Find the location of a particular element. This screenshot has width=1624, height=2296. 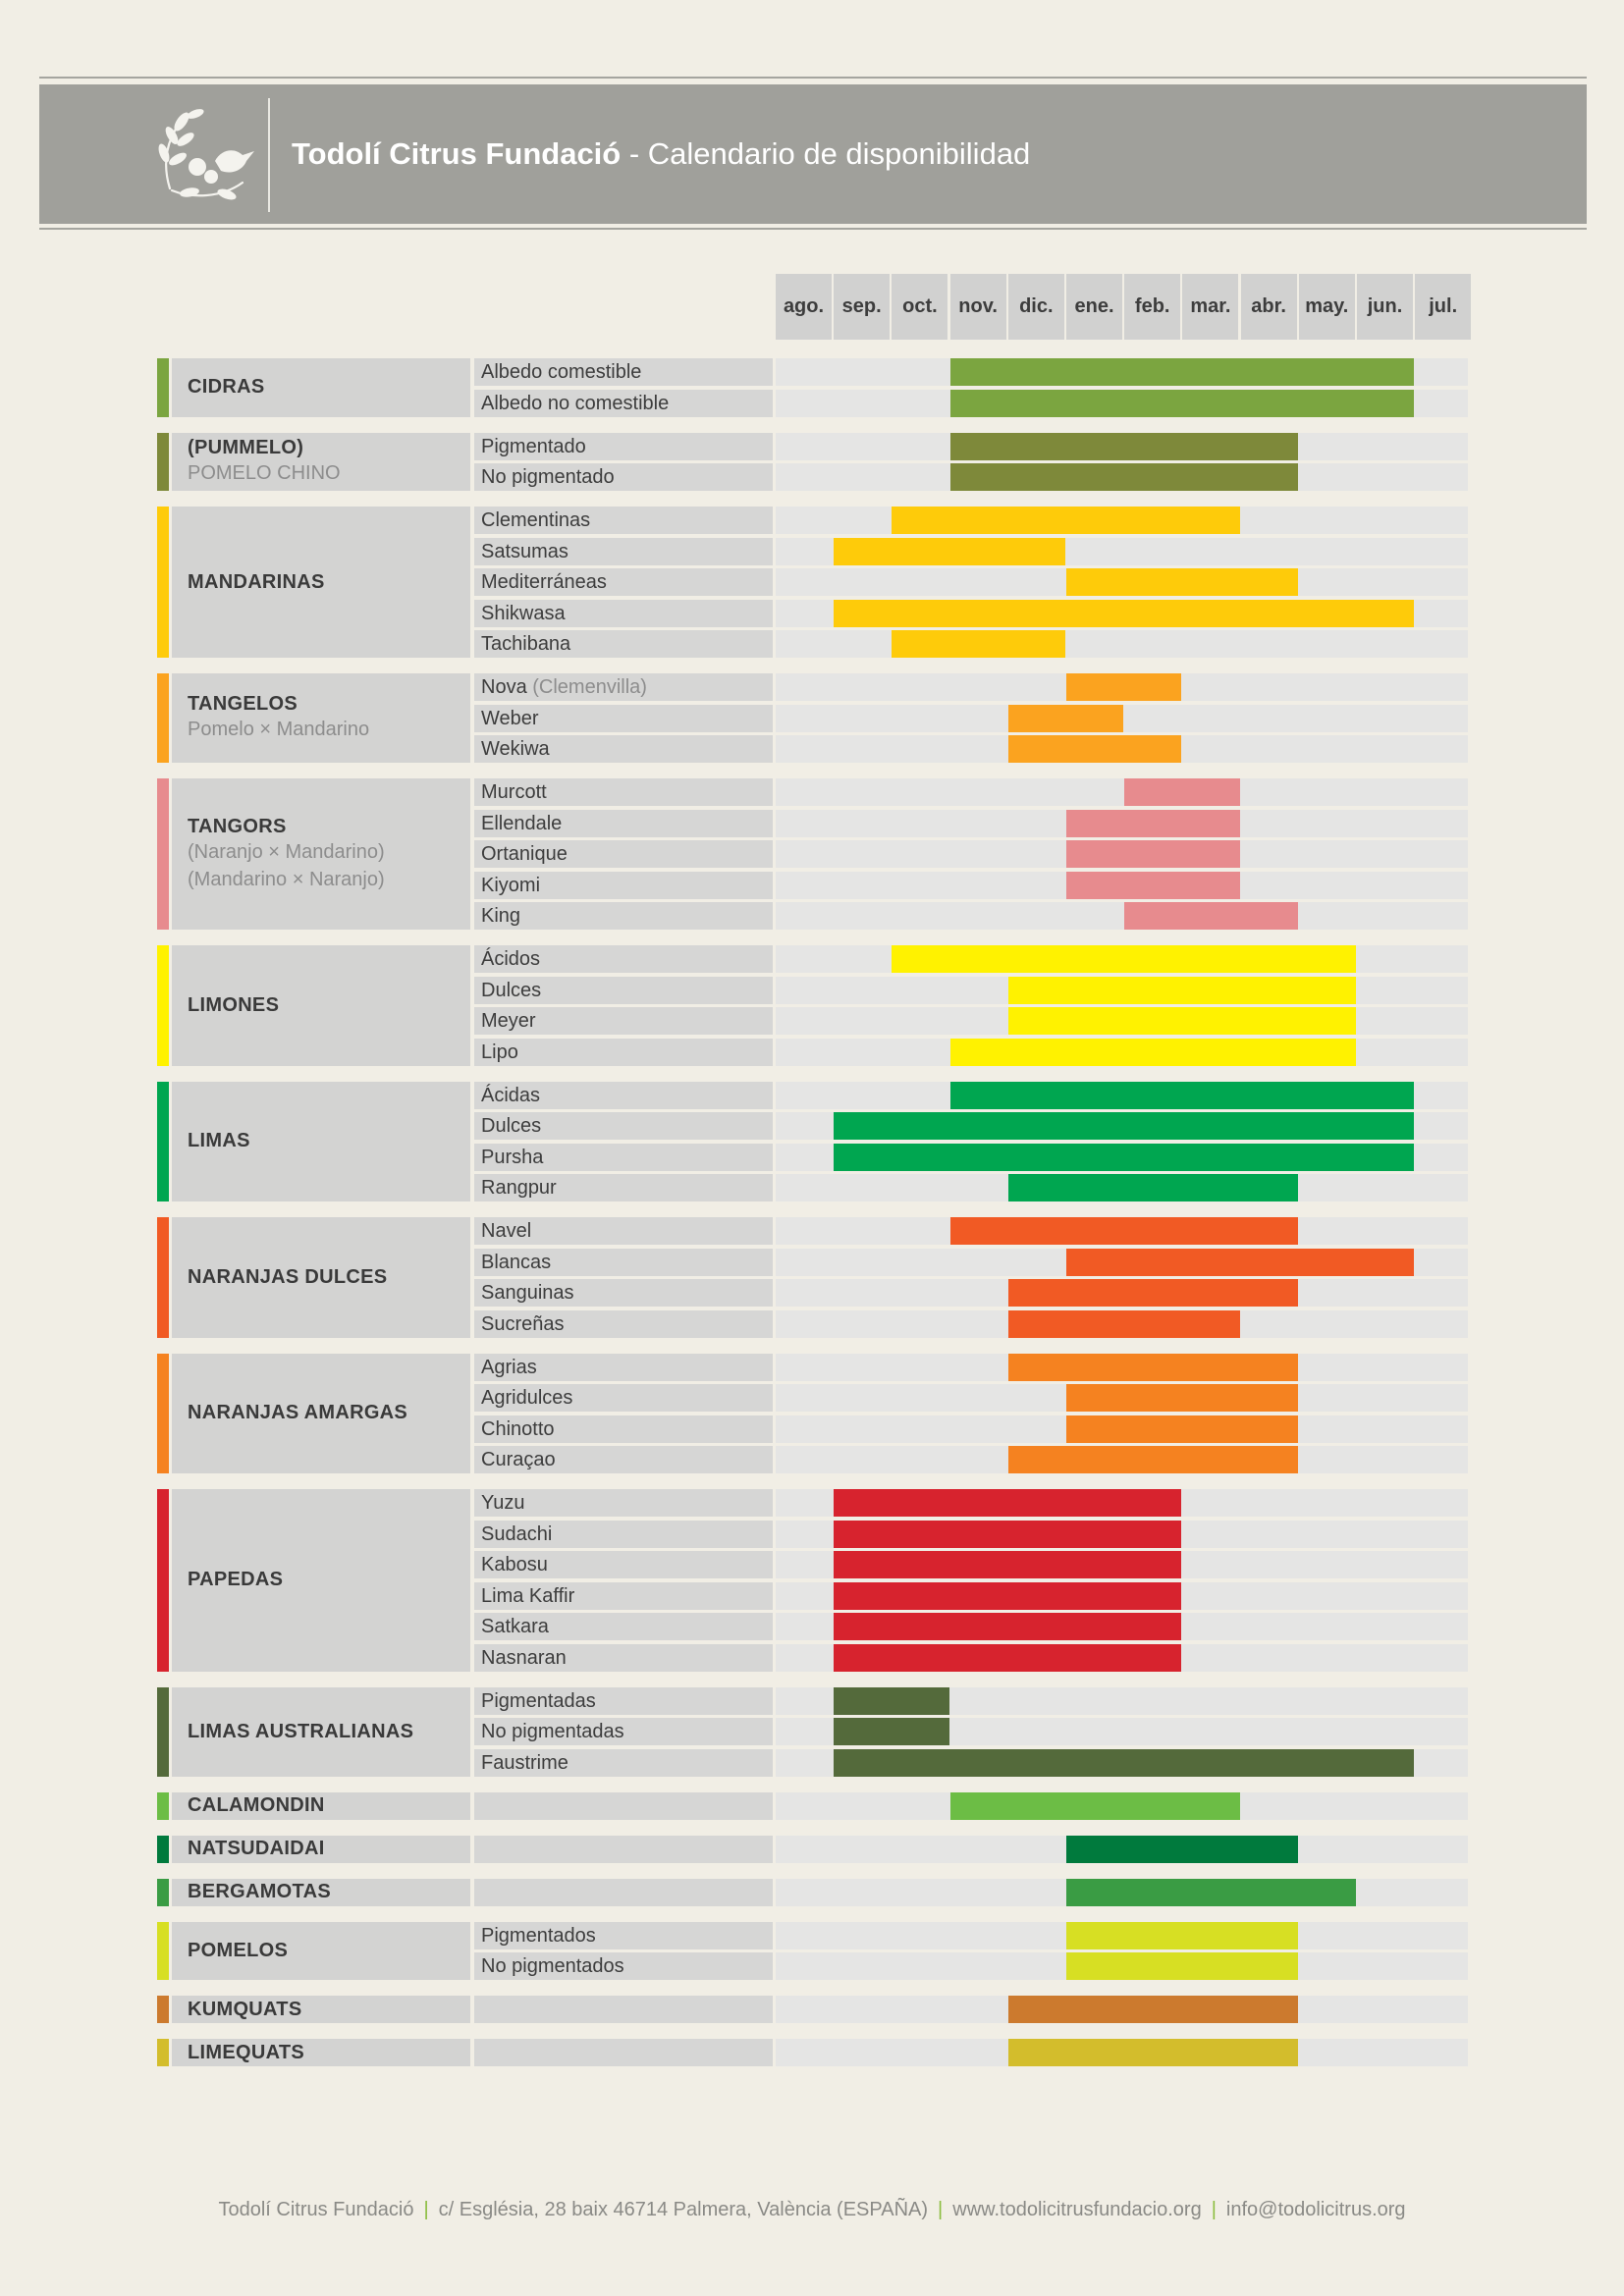

group-name: BERGAMOTAS is located at coordinates (259, 1891).